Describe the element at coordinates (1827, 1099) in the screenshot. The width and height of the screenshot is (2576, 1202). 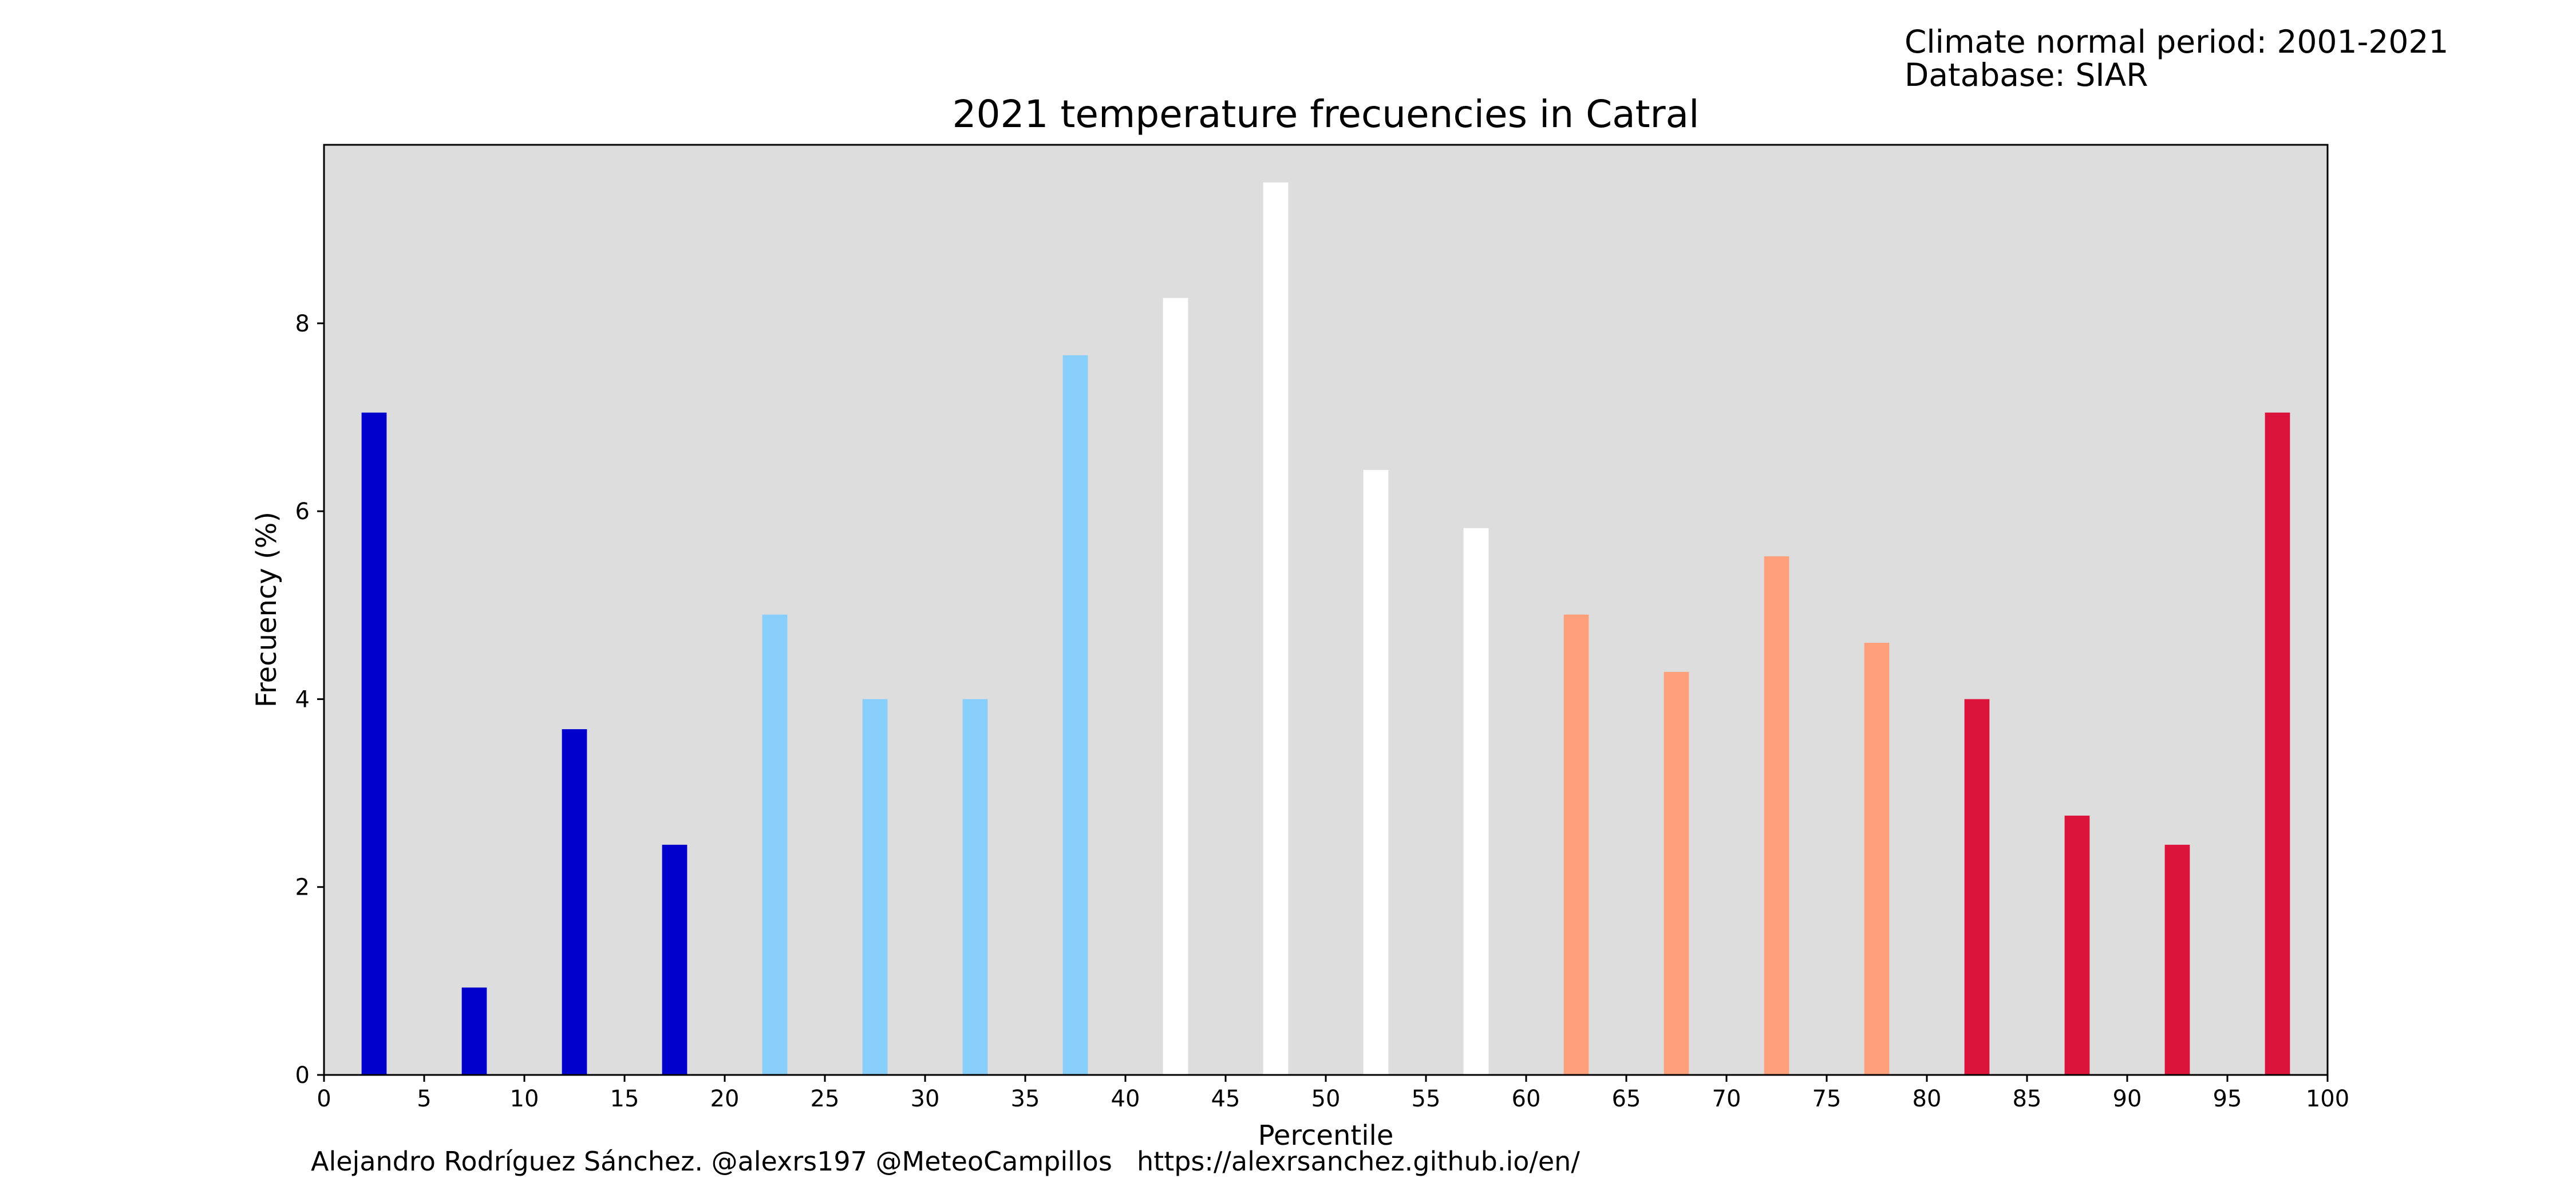
I see `x-tick-label: 75` at that location.